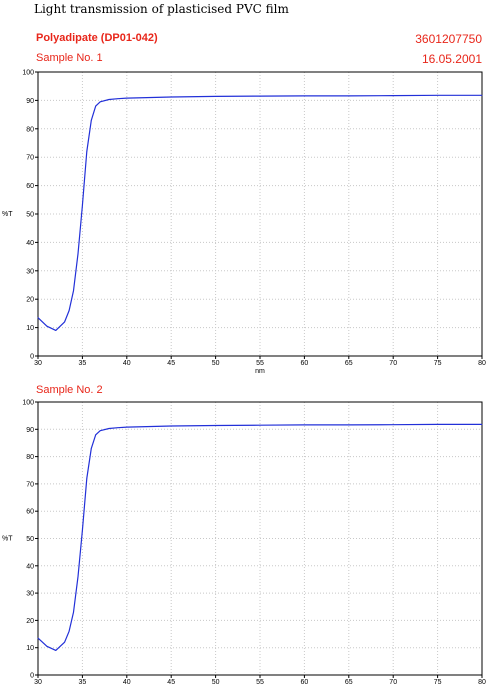 The height and width of the screenshot is (688, 490). I want to click on product-name: Polyadipate (DP01-042), so click(97, 38).